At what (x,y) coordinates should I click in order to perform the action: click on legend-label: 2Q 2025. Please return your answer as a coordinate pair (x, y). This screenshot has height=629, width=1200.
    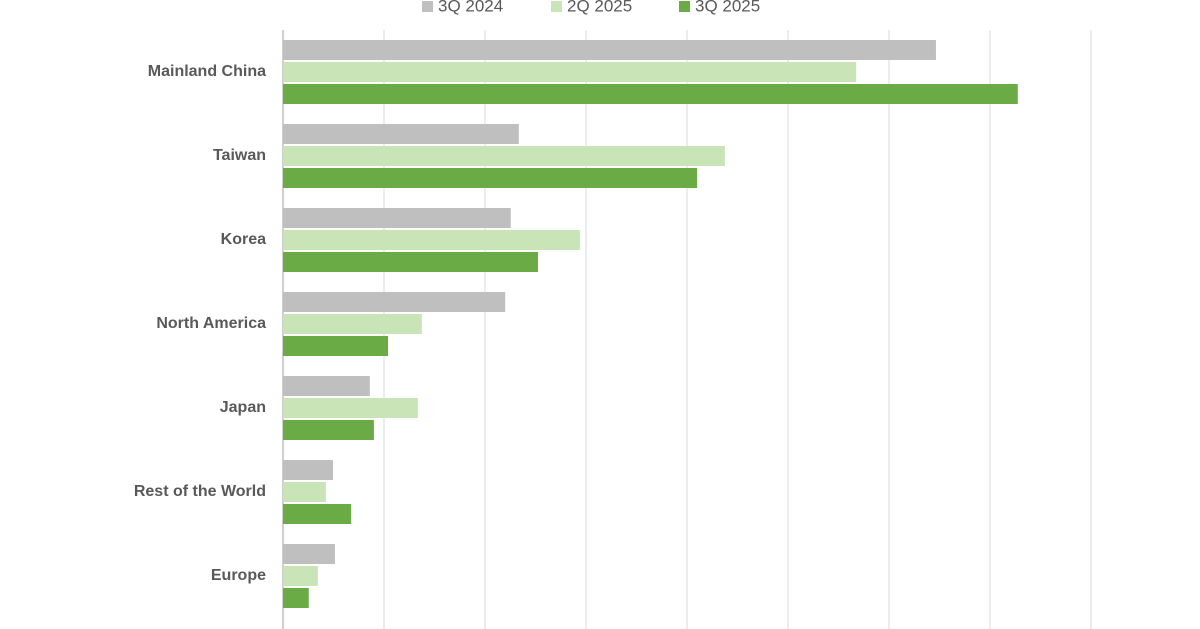
    Looking at the image, I should click on (599, 7).